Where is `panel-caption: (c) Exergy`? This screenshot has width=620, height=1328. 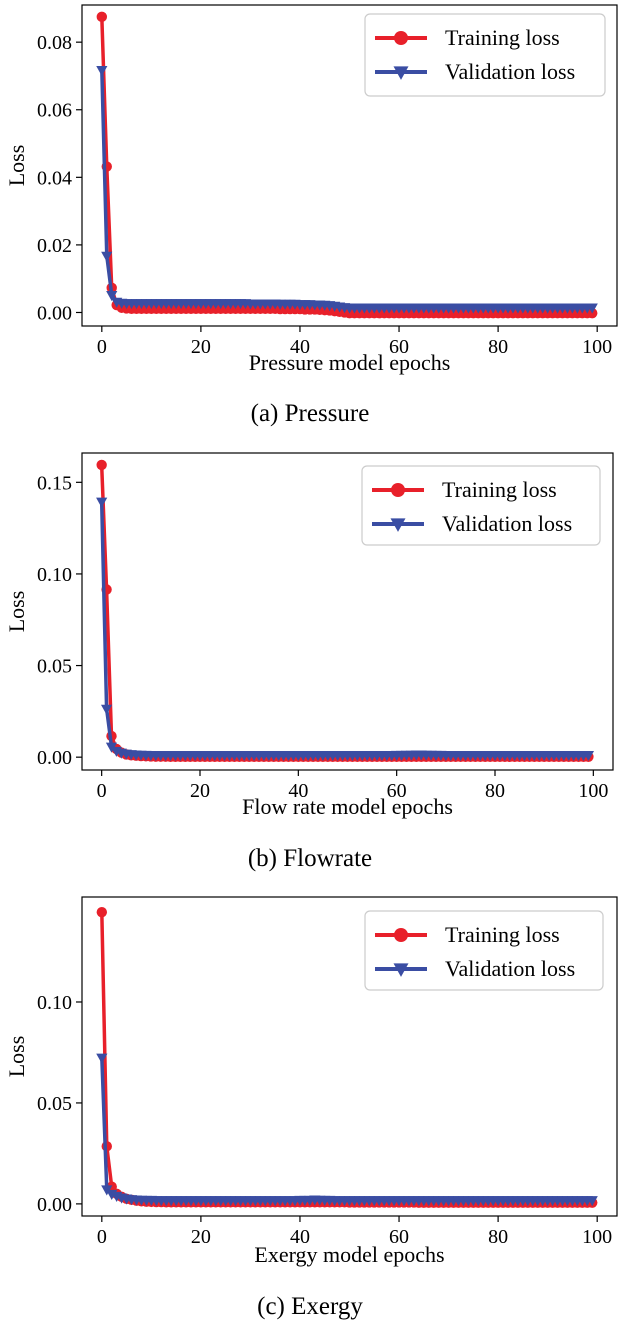 panel-caption: (c) Exergy is located at coordinates (310, 1306).